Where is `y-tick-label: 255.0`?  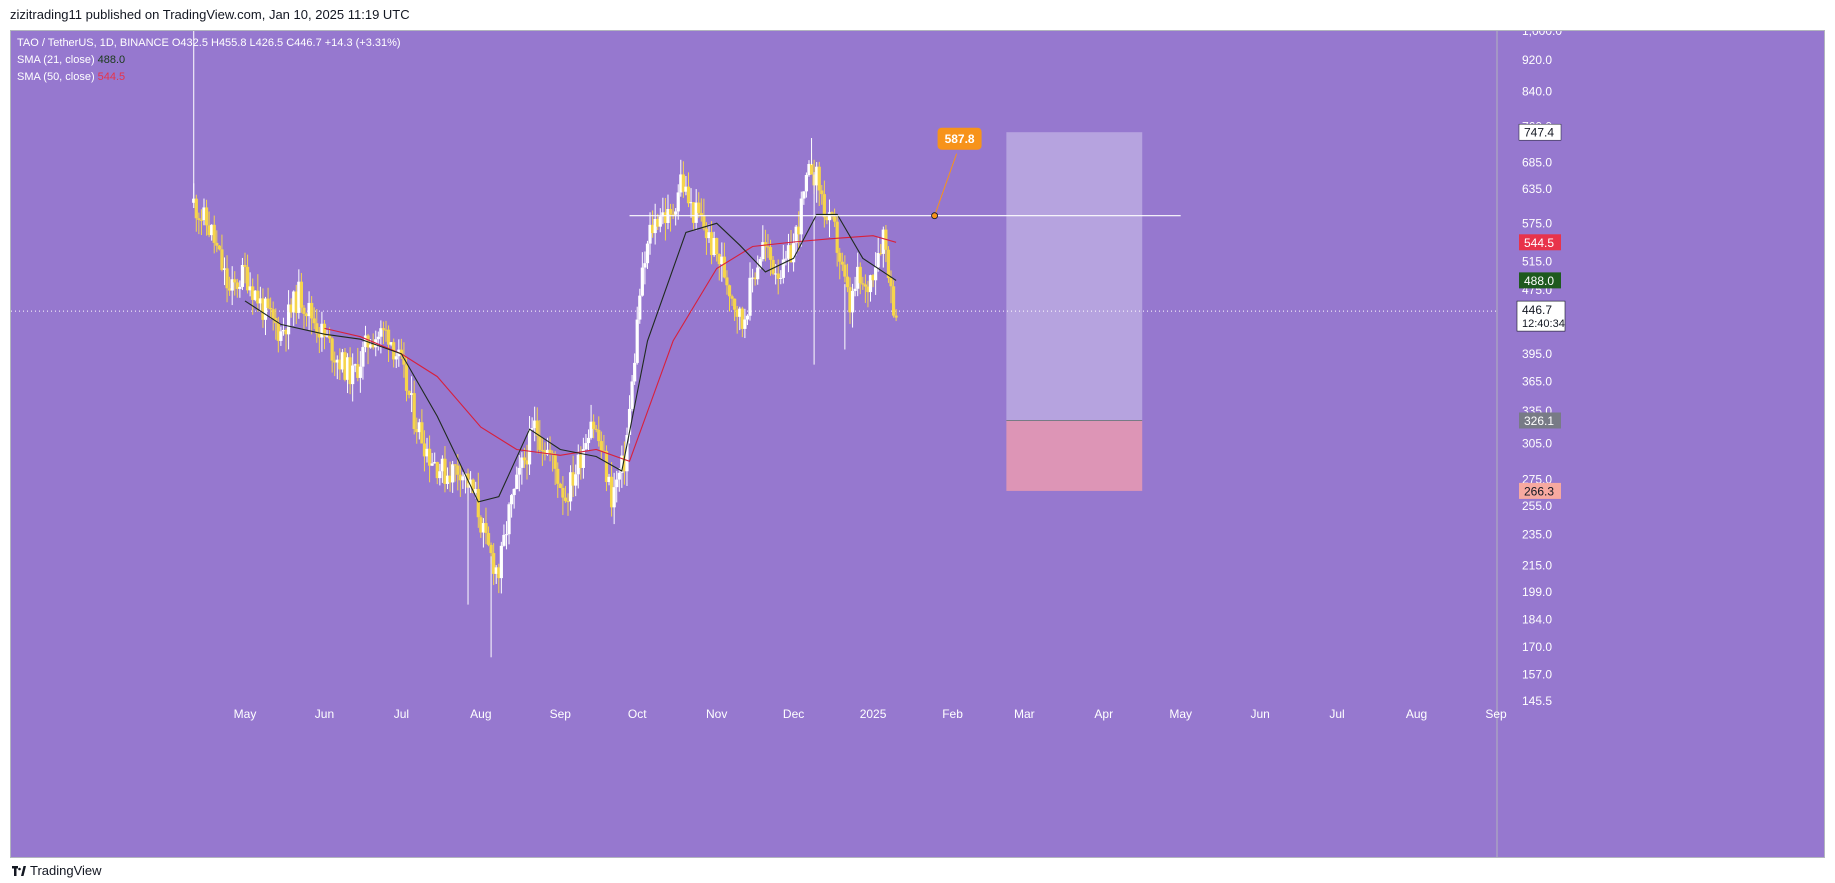
y-tick-label: 255.0 is located at coordinates (1537, 506).